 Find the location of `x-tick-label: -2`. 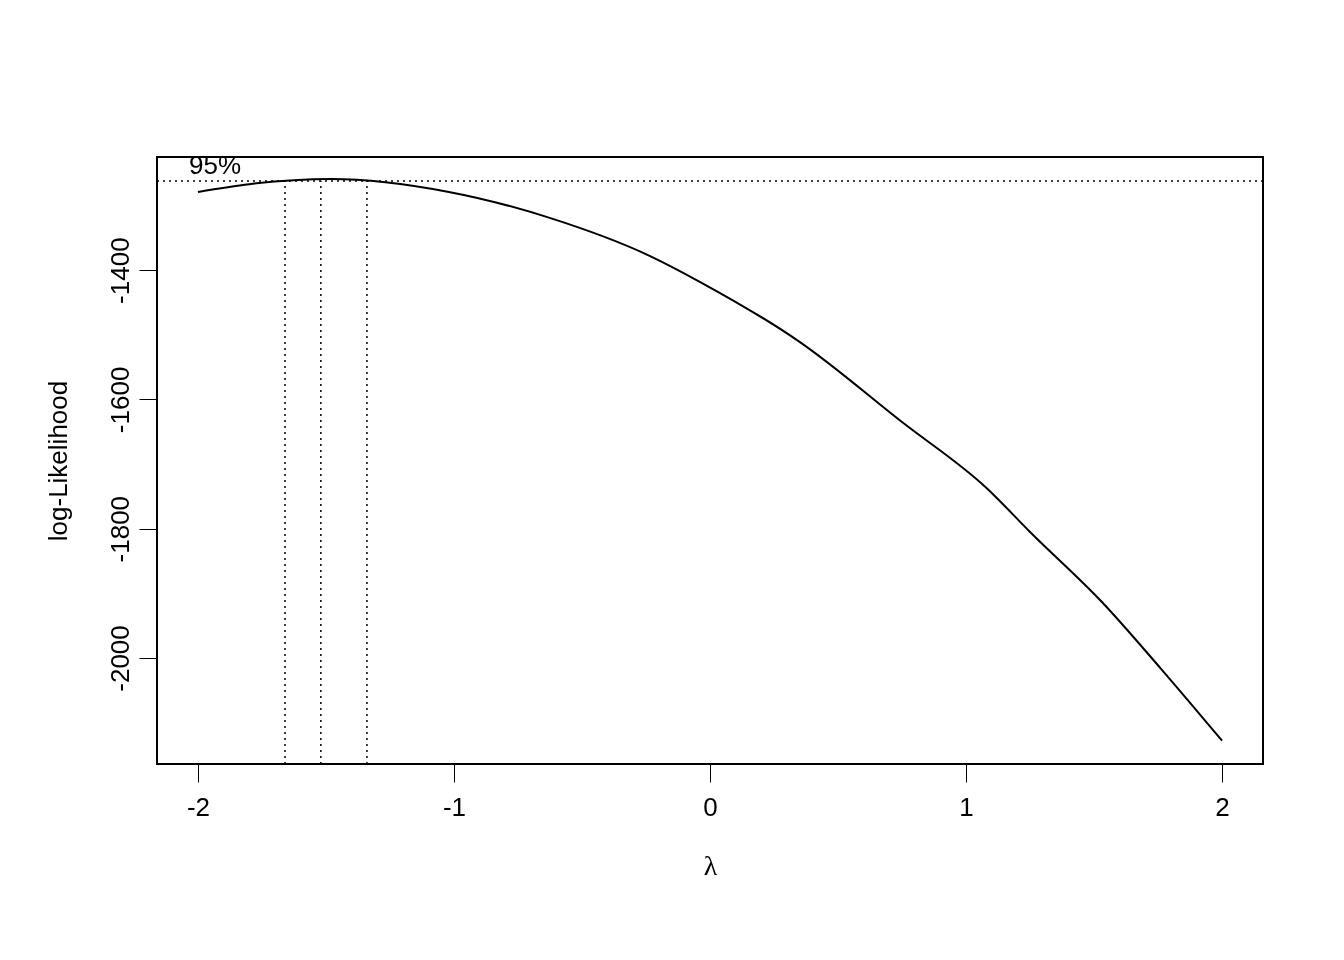

x-tick-label: -2 is located at coordinates (198, 806).